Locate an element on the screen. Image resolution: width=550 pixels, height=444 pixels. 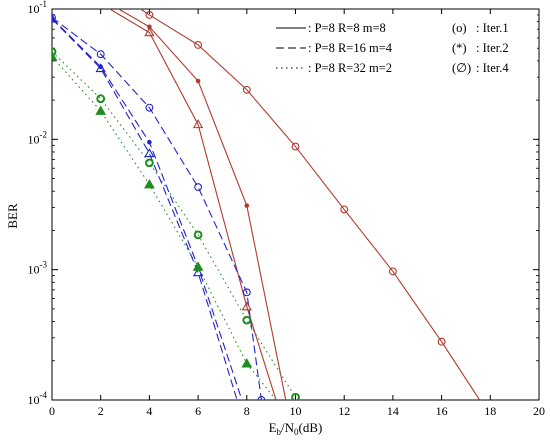
x-axis-label-sub1: b is located at coordinates (279, 432).